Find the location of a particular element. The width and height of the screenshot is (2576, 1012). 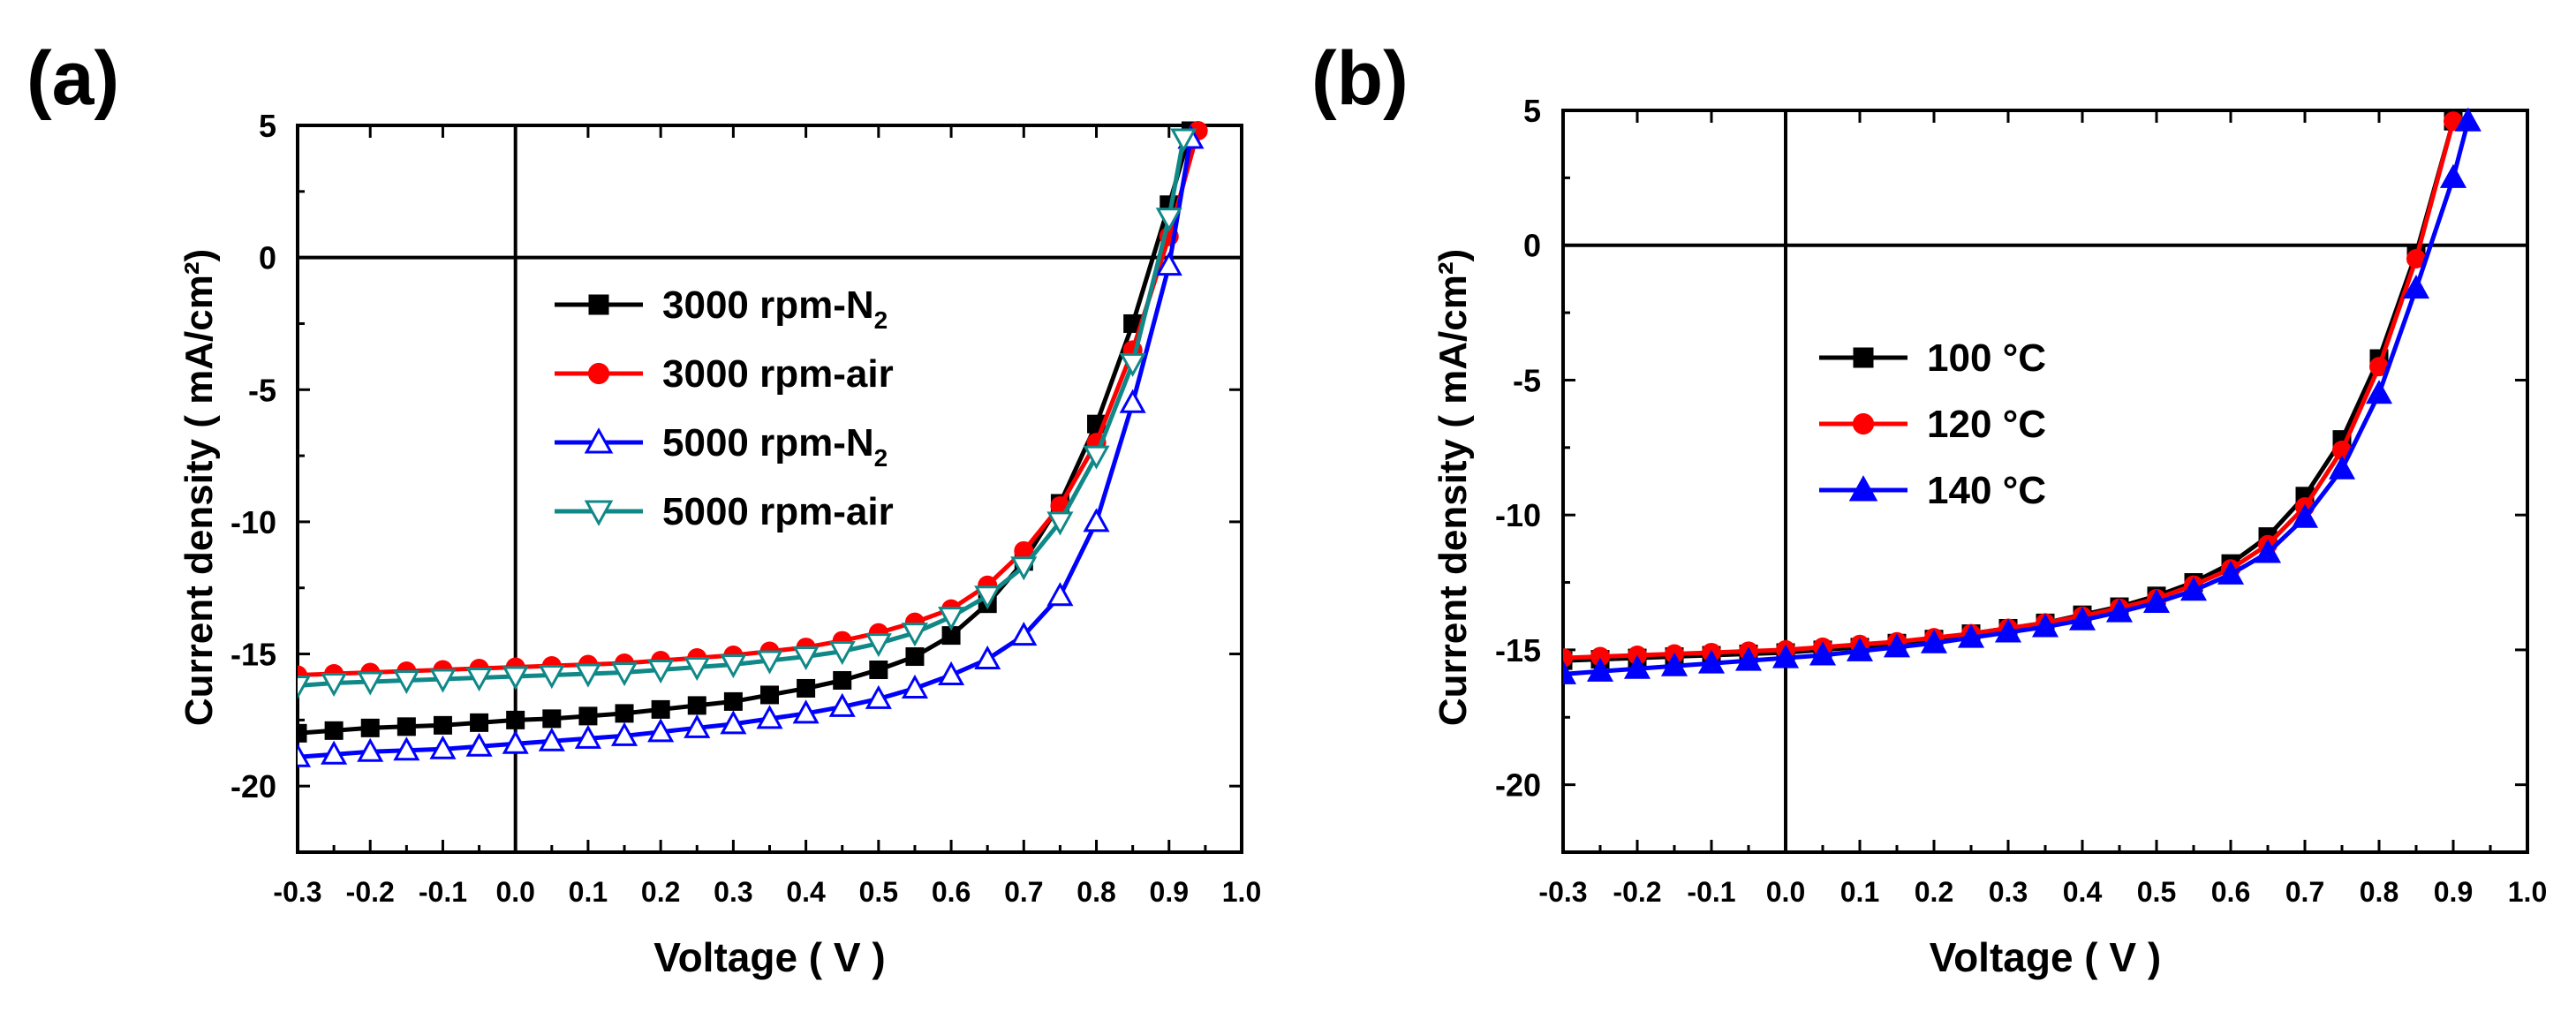

y-tick-label: -15 is located at coordinates (253, 655).